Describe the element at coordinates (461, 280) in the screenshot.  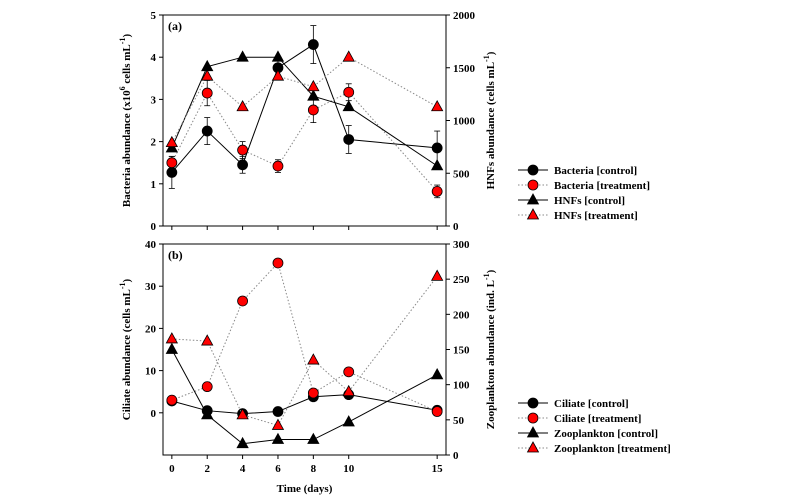
I see `right-tick-label: 250` at that location.